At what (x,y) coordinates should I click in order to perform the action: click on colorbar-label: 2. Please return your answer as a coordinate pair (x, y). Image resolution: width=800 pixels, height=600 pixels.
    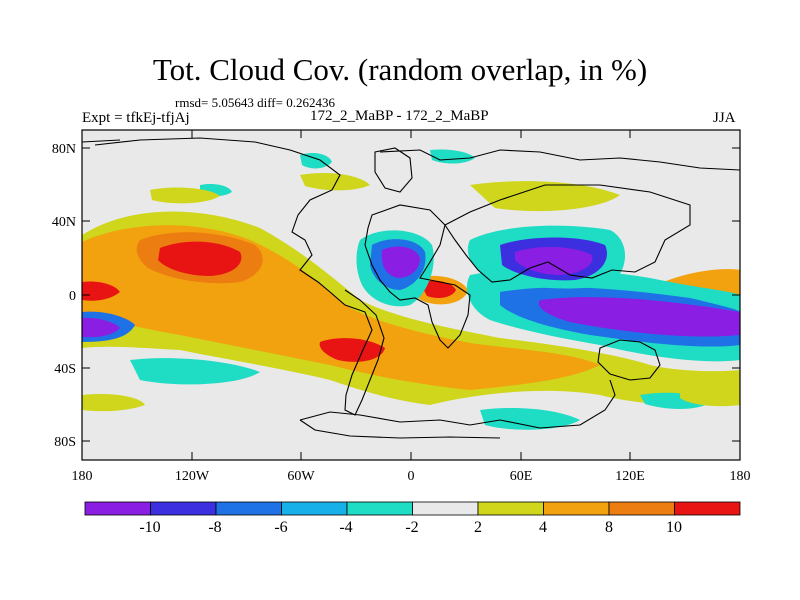
    Looking at the image, I should click on (478, 527).